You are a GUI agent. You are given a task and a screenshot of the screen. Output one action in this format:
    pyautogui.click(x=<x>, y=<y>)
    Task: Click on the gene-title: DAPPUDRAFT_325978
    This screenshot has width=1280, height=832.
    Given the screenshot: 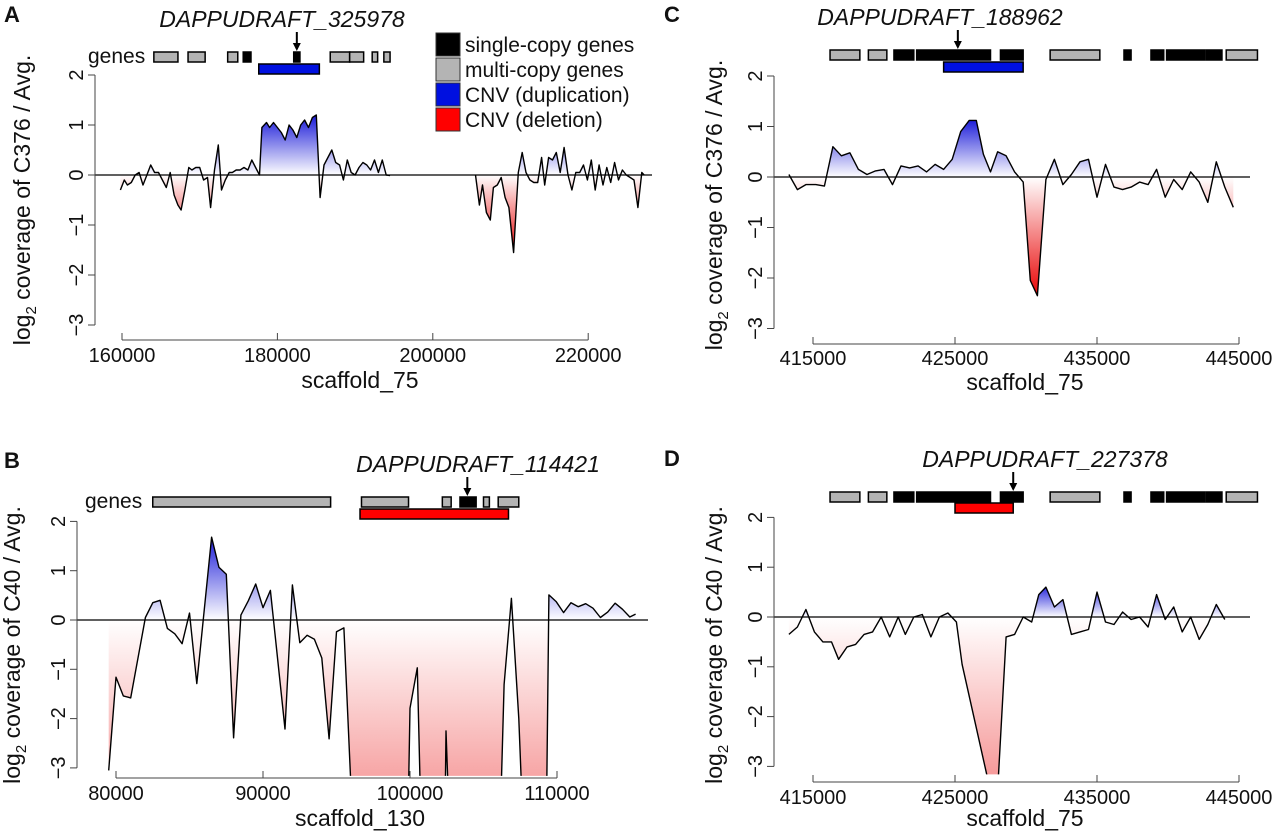 What is the action you would take?
    pyautogui.click(x=282, y=19)
    